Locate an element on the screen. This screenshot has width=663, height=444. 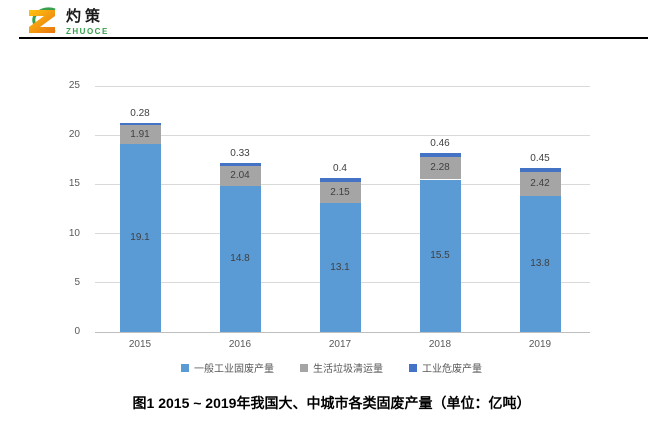
x-axis-tick-label: 2019 is located at coordinates (540, 344).